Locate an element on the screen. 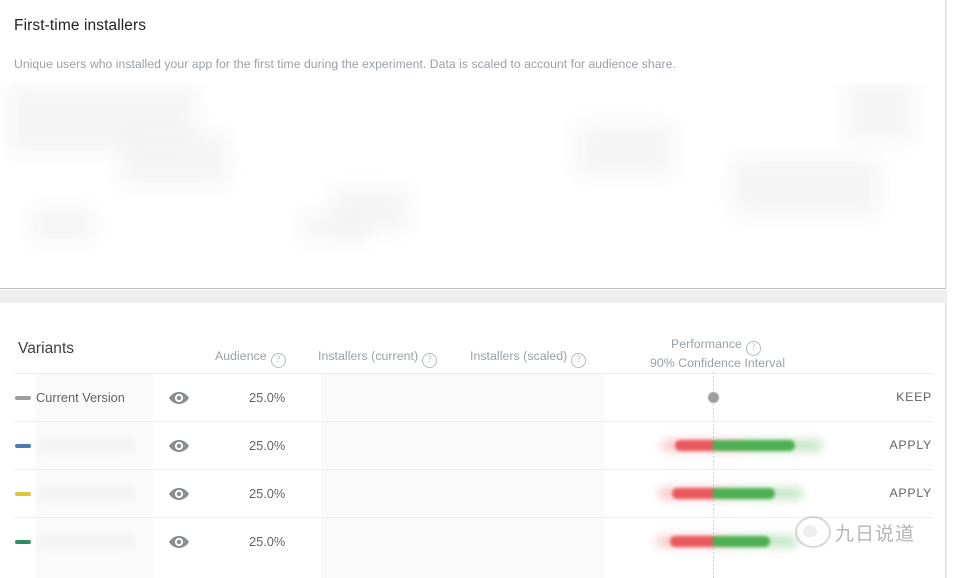 The height and width of the screenshot is (578, 959). current-version-marker is located at coordinates (713, 397).